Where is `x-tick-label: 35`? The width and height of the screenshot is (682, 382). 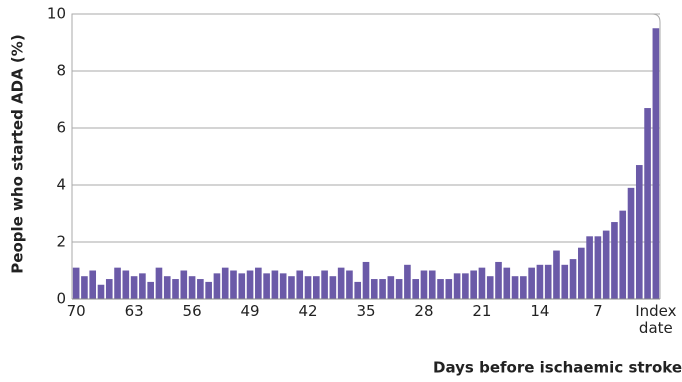
x-tick-label: 35 is located at coordinates (366, 311).